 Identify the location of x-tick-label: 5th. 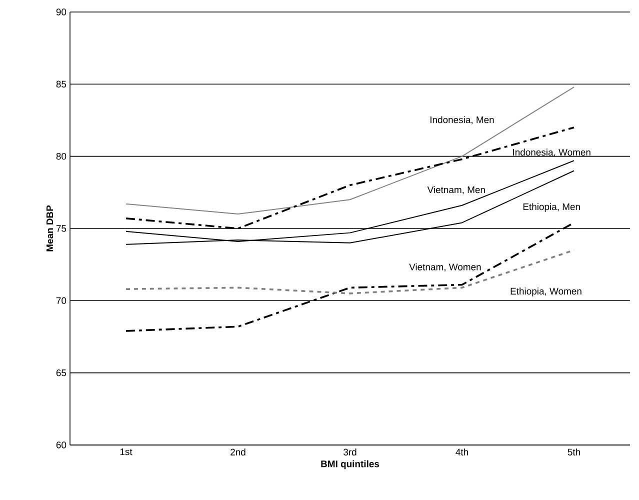
(574, 452).